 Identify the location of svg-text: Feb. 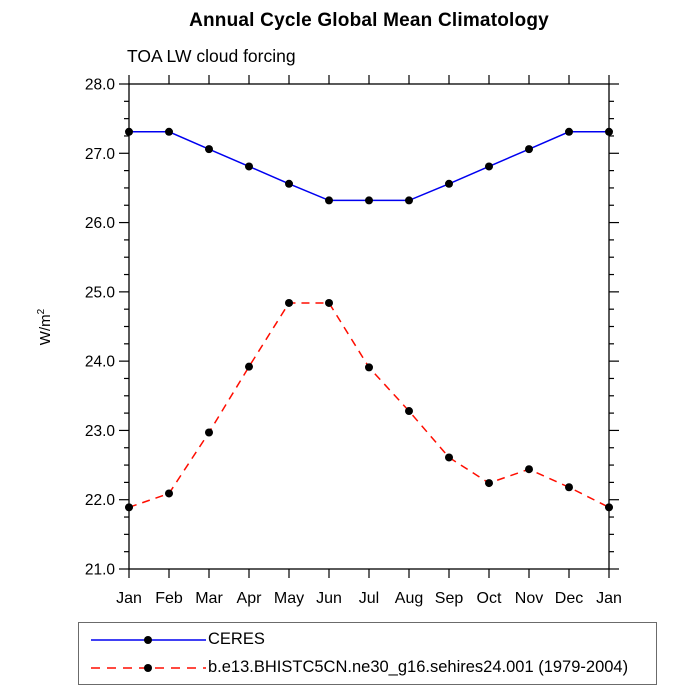
(169, 598).